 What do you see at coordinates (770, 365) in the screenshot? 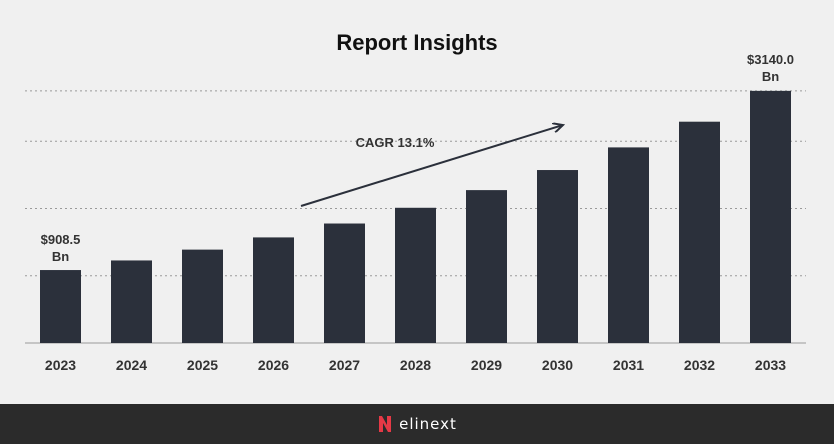
I see `x-tick-label: 2033` at bounding box center [770, 365].